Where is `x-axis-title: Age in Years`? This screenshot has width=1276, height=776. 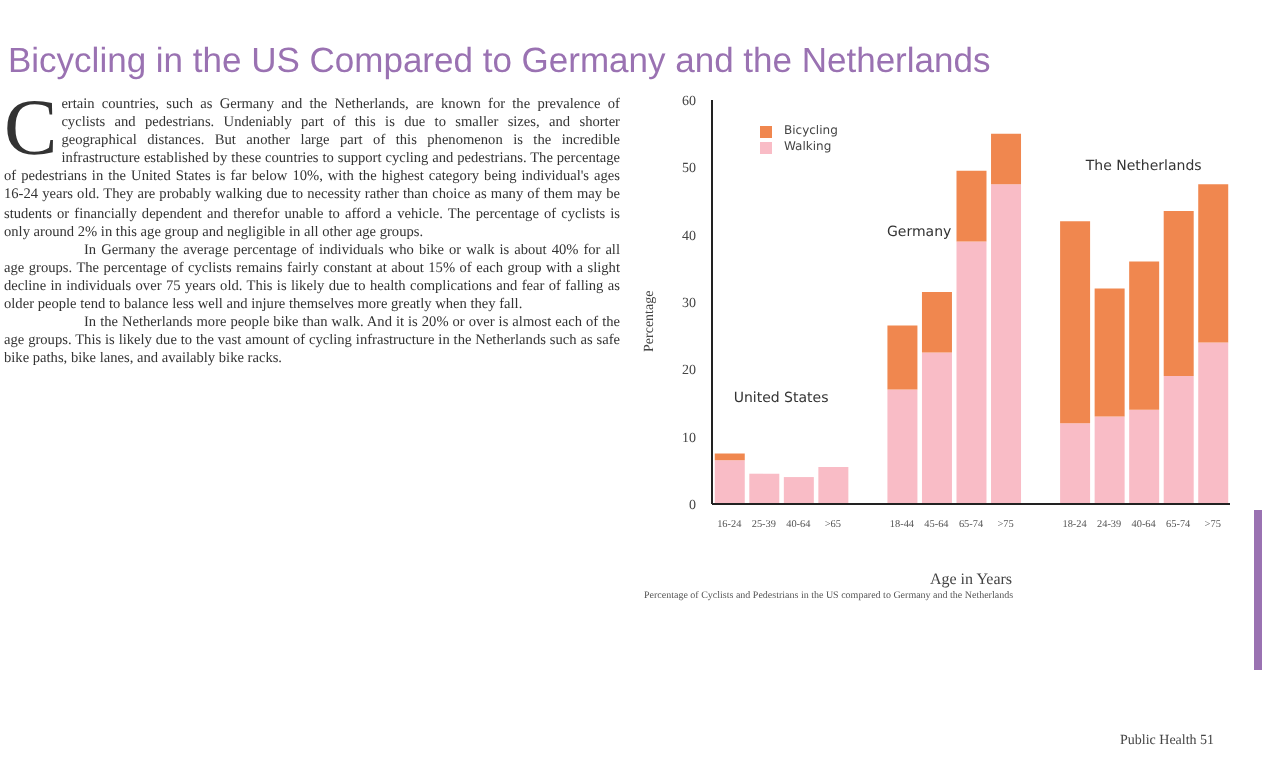
x-axis-title: Age in Years is located at coordinates (971, 579).